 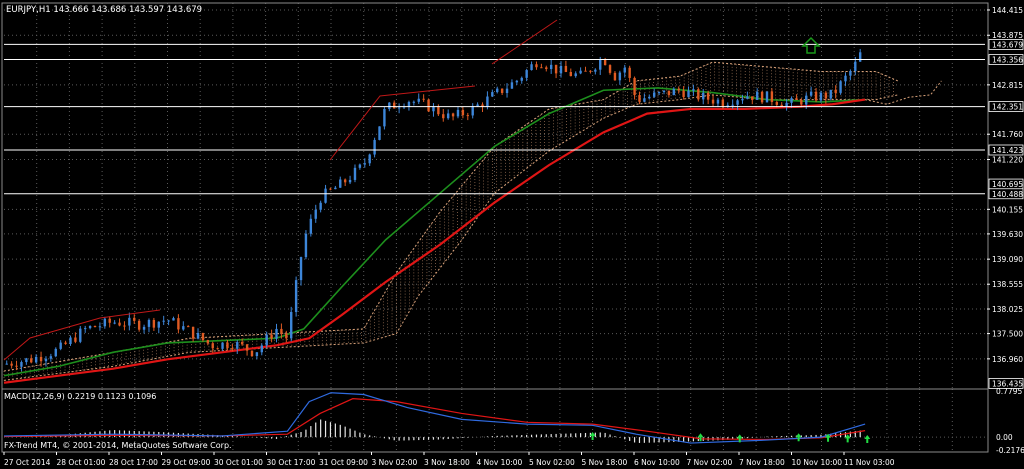 What do you see at coordinates (437, 418) in the screenshot?
I see `macd-series` at bounding box center [437, 418].